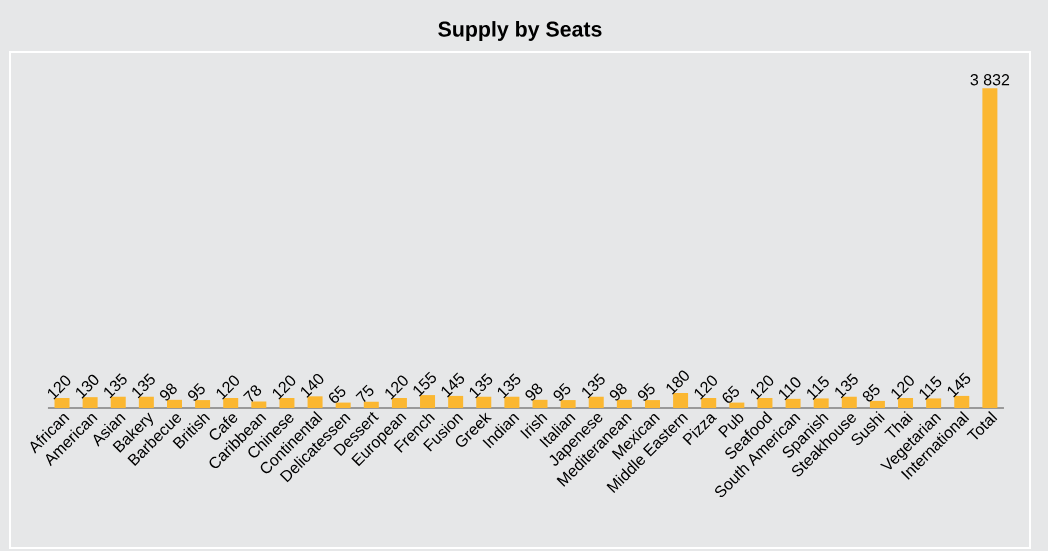 This screenshot has height=551, width=1048. What do you see at coordinates (520, 31) in the screenshot?
I see `chart-title: Supply by Seats` at bounding box center [520, 31].